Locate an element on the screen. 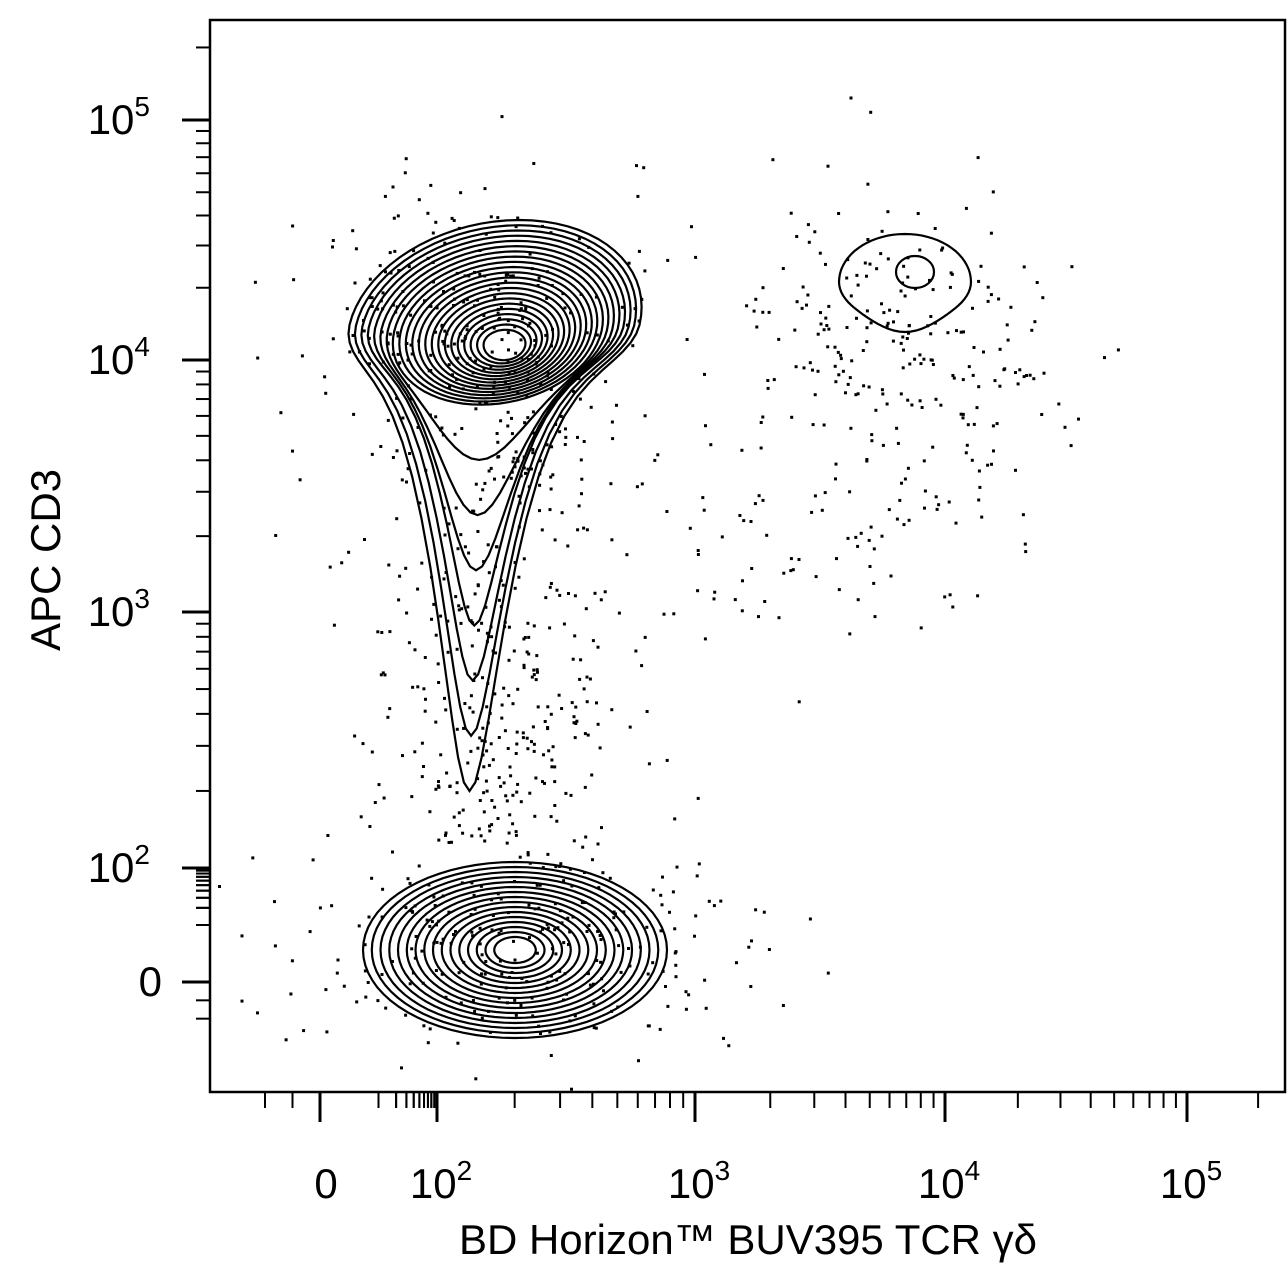  x-tick-label-3: 104 is located at coordinates (949, 1181).